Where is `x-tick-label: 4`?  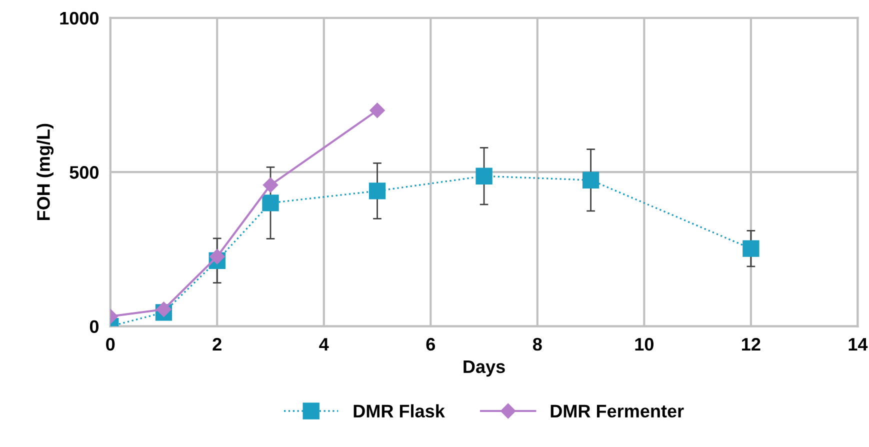 x-tick-label: 4 is located at coordinates (324, 344).